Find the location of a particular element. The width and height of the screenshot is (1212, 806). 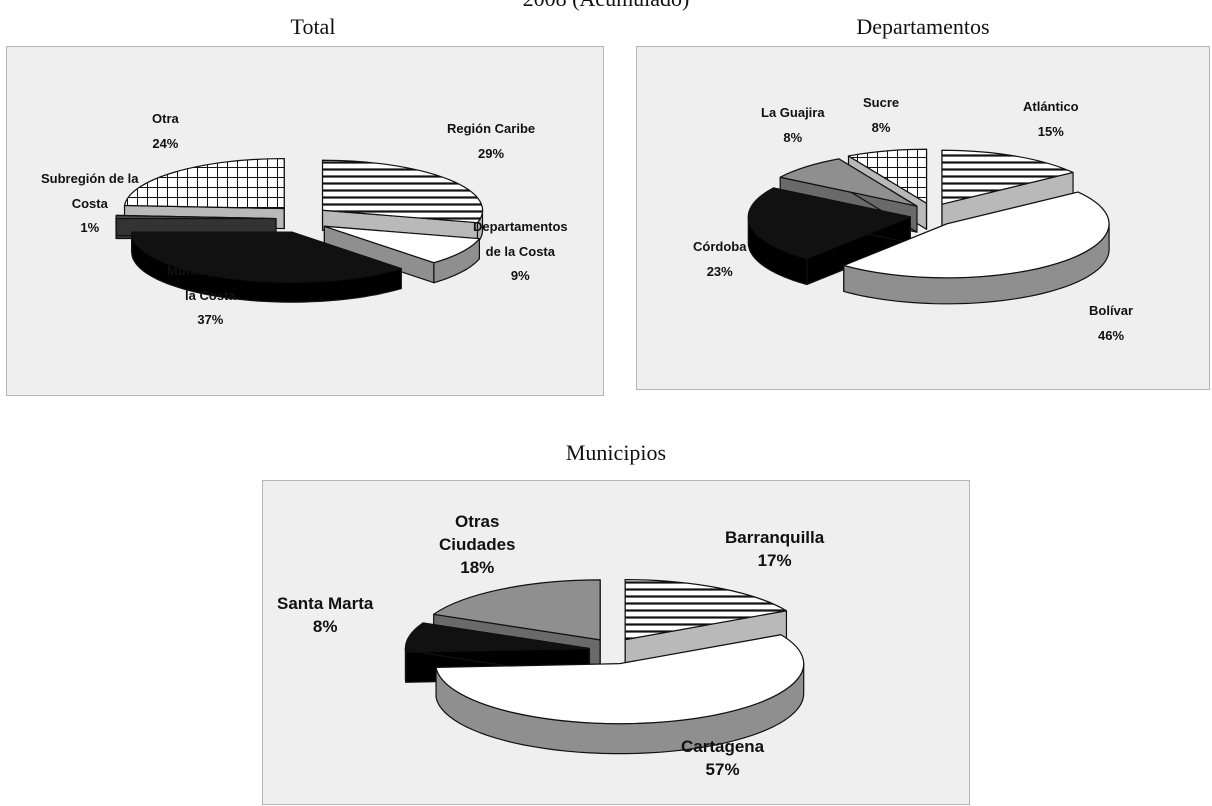

slice-label-cordoba: Córdoba 23% is located at coordinates (719, 259).